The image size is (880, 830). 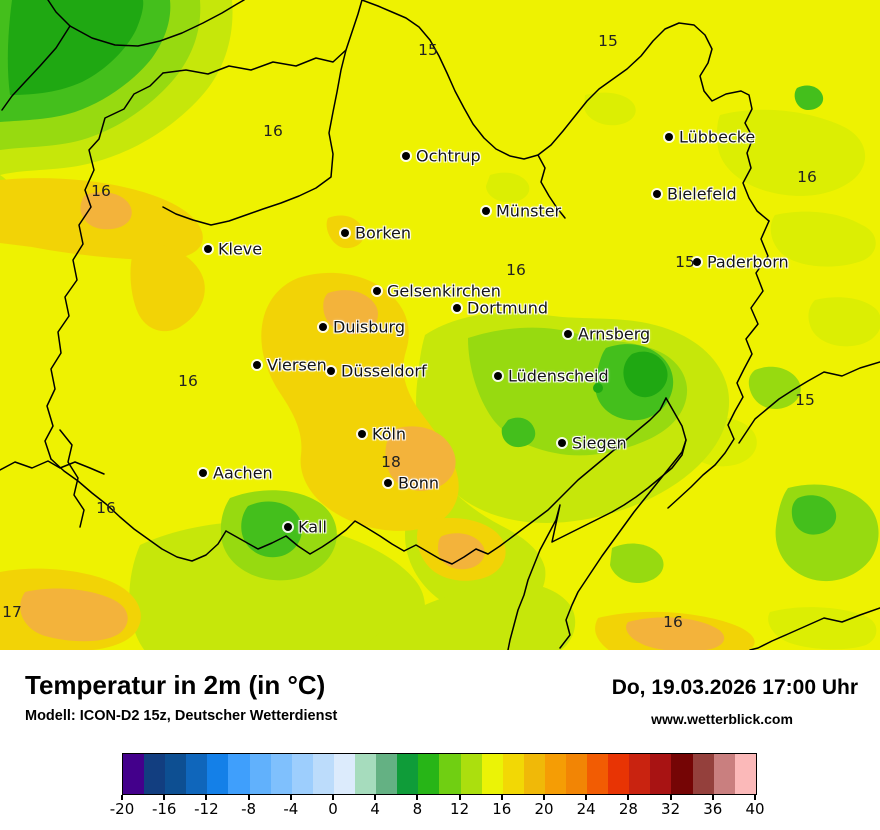 What do you see at coordinates (717, 137) in the screenshot?
I see `city-label: Lübbecke` at bounding box center [717, 137].